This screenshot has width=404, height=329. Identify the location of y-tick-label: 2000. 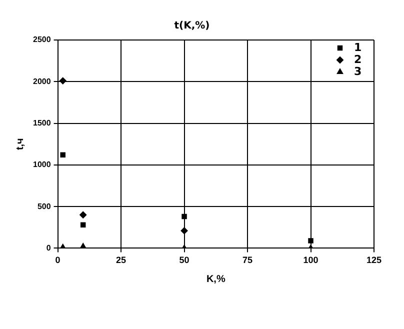
(42, 81).